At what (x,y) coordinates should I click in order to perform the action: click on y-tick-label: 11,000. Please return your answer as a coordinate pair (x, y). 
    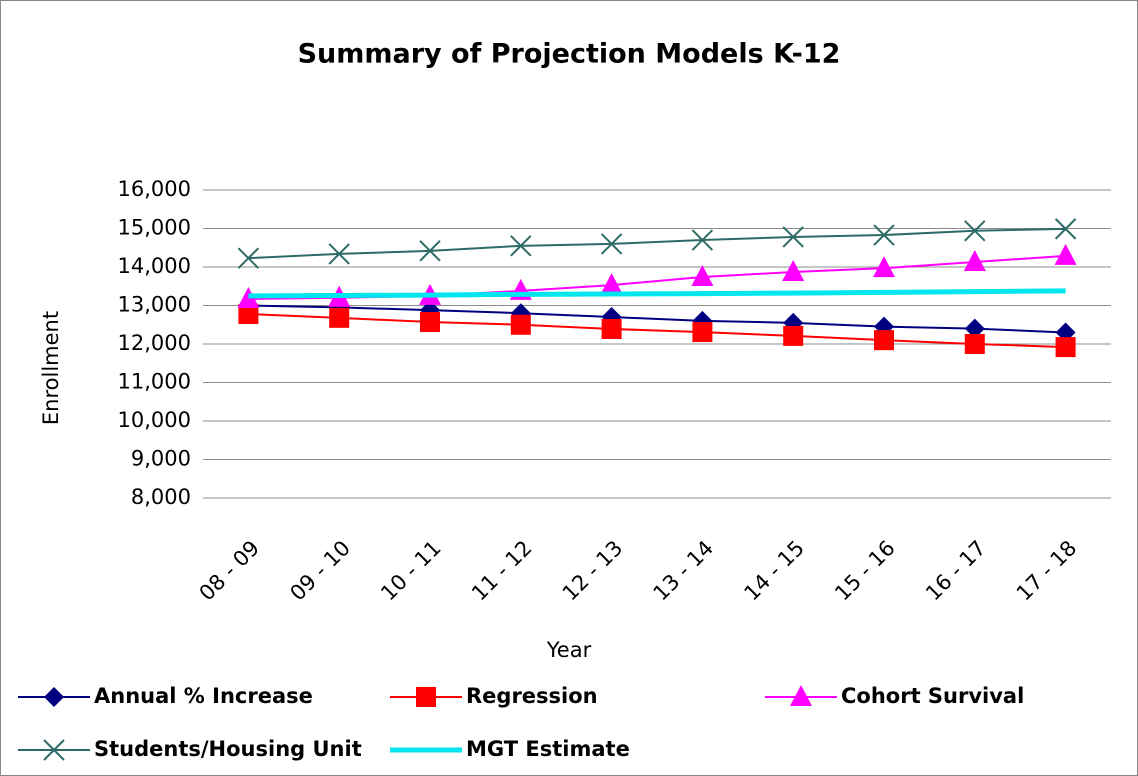
    Looking at the image, I should click on (154, 382).